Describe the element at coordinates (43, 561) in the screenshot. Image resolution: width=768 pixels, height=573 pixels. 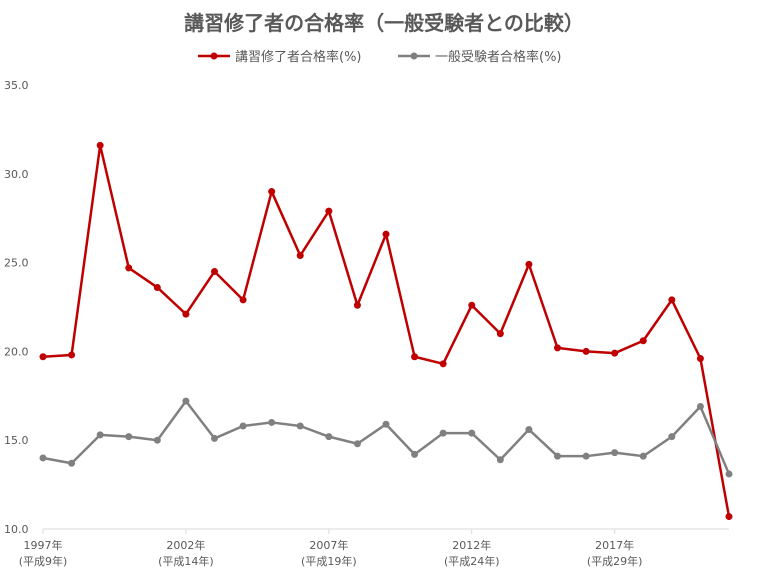
I see `x-tick-label-era: (平成9年)` at that location.